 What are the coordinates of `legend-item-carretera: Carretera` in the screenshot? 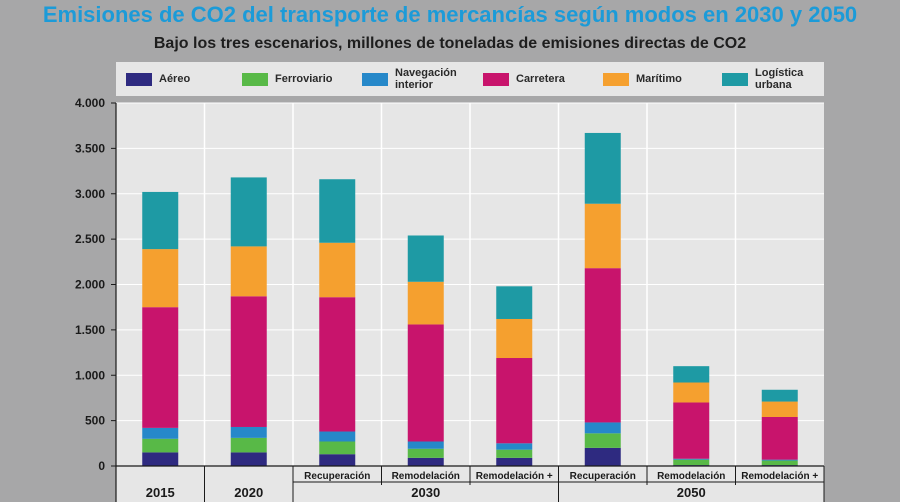 It's located at (524, 79).